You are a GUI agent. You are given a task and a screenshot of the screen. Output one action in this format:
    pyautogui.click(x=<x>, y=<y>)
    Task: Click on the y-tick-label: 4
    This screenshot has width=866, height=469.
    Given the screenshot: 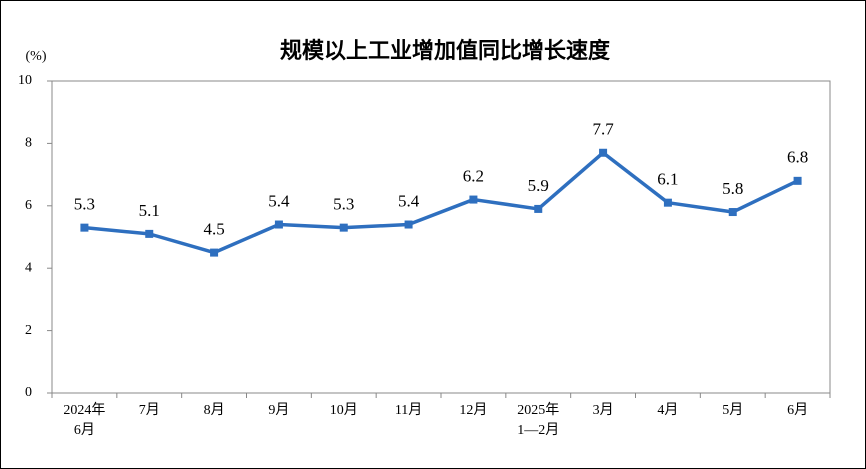 What is the action you would take?
    pyautogui.click(x=28, y=267)
    